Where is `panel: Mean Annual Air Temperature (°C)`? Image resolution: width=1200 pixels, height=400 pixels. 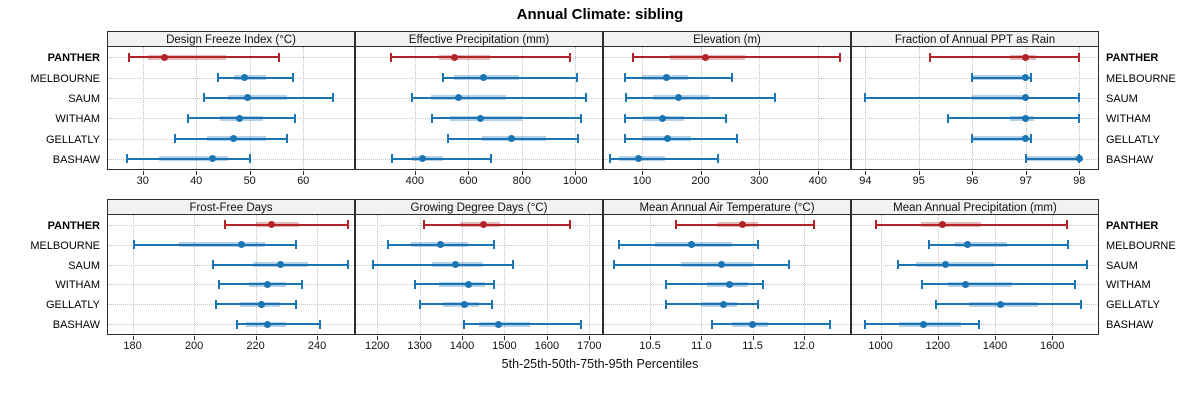
panel: Mean Annual Air Temperature (°C) is located at coordinates (727, 267).